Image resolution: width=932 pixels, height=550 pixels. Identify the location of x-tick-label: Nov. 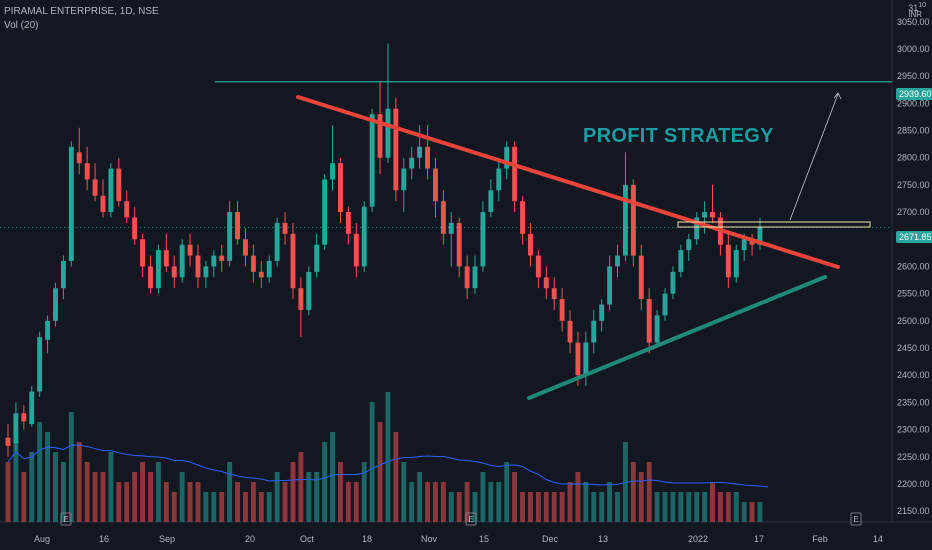
(429, 539).